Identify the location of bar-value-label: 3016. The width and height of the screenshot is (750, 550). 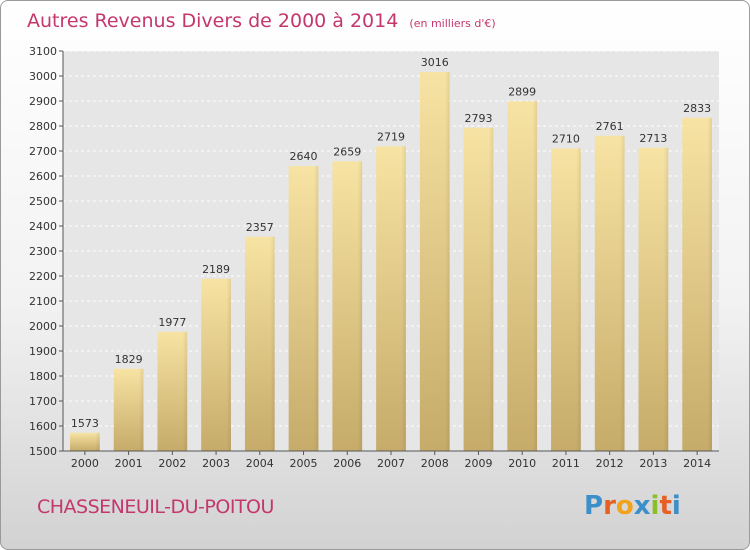
(435, 62).